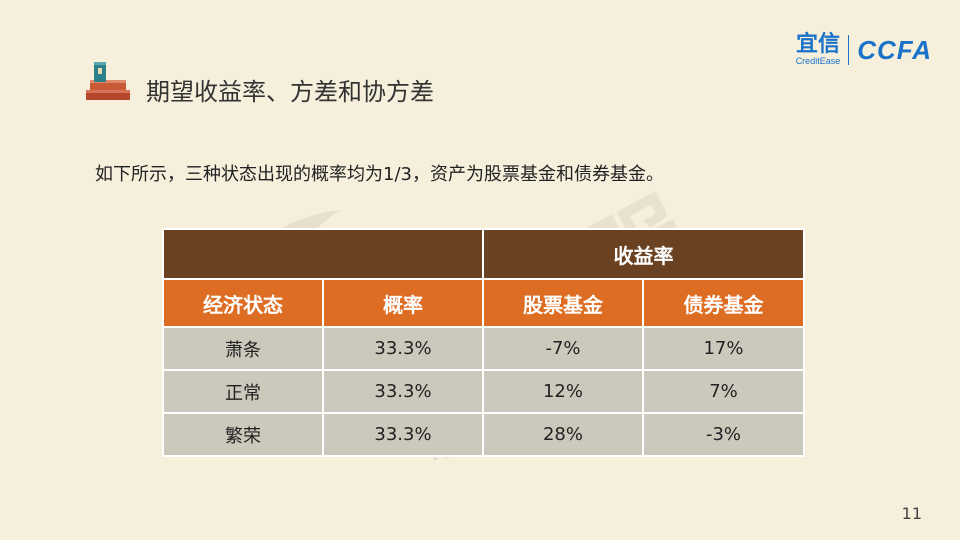 This screenshot has width=960, height=540. Describe the element at coordinates (243, 348) in the screenshot. I see `table-cell: 萧条` at that location.